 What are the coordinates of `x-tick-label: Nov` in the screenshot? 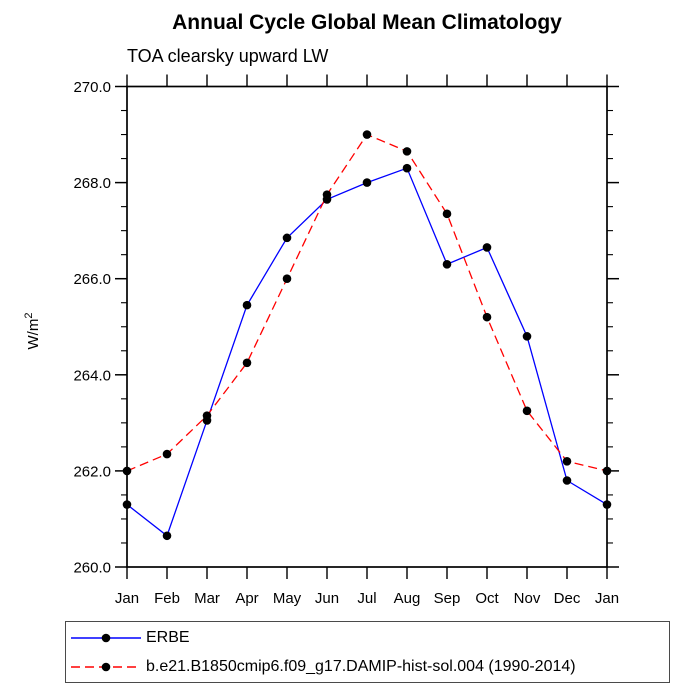 It's located at (527, 598).